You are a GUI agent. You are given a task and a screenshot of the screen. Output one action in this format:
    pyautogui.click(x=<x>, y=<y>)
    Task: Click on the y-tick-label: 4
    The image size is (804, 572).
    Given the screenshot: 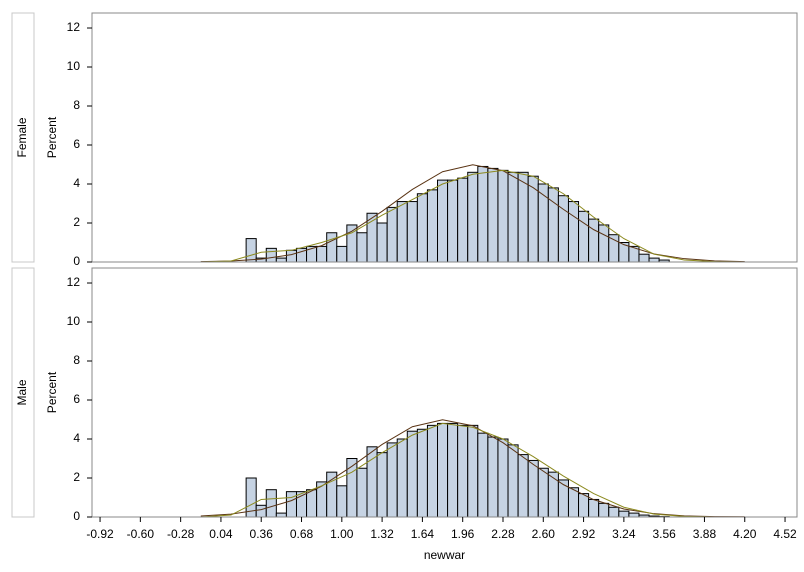 What is the action you would take?
    pyautogui.click(x=76, y=183)
    